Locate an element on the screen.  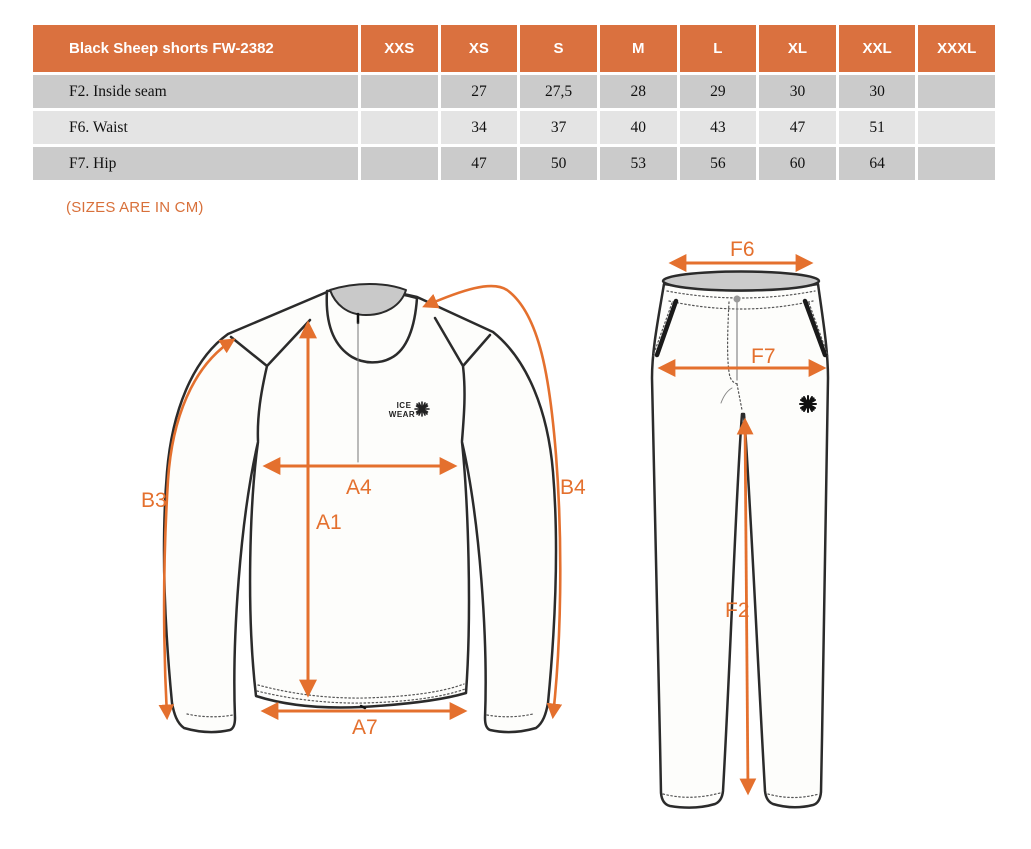
measure-arrow-b3 is located at coordinates (197, 529).